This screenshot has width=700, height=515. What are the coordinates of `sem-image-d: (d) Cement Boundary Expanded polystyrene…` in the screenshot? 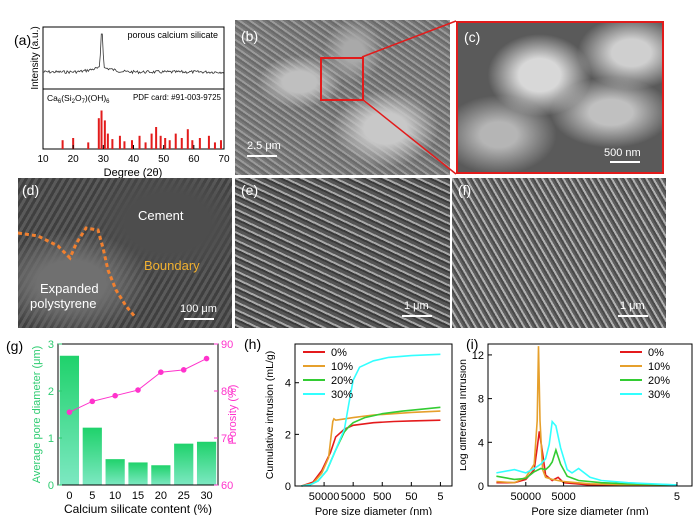 It's located at (125, 253).